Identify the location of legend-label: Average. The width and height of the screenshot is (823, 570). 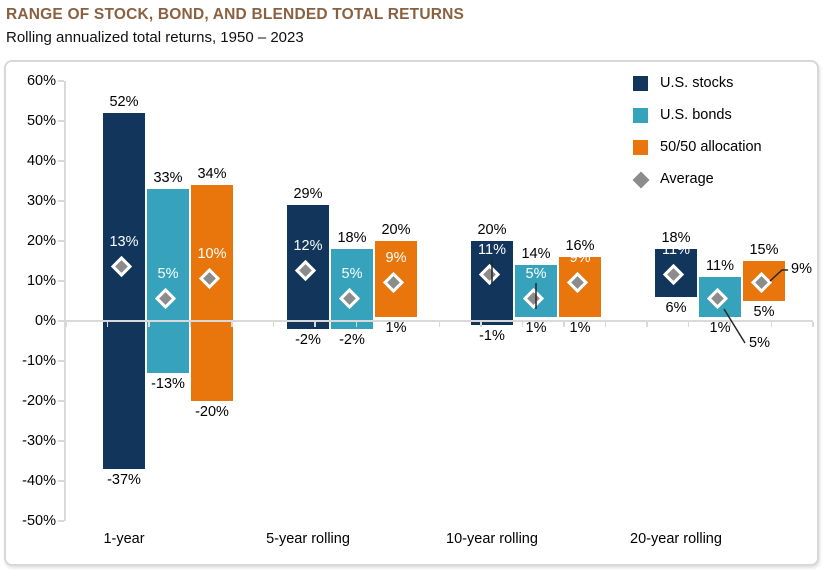
(687, 179).